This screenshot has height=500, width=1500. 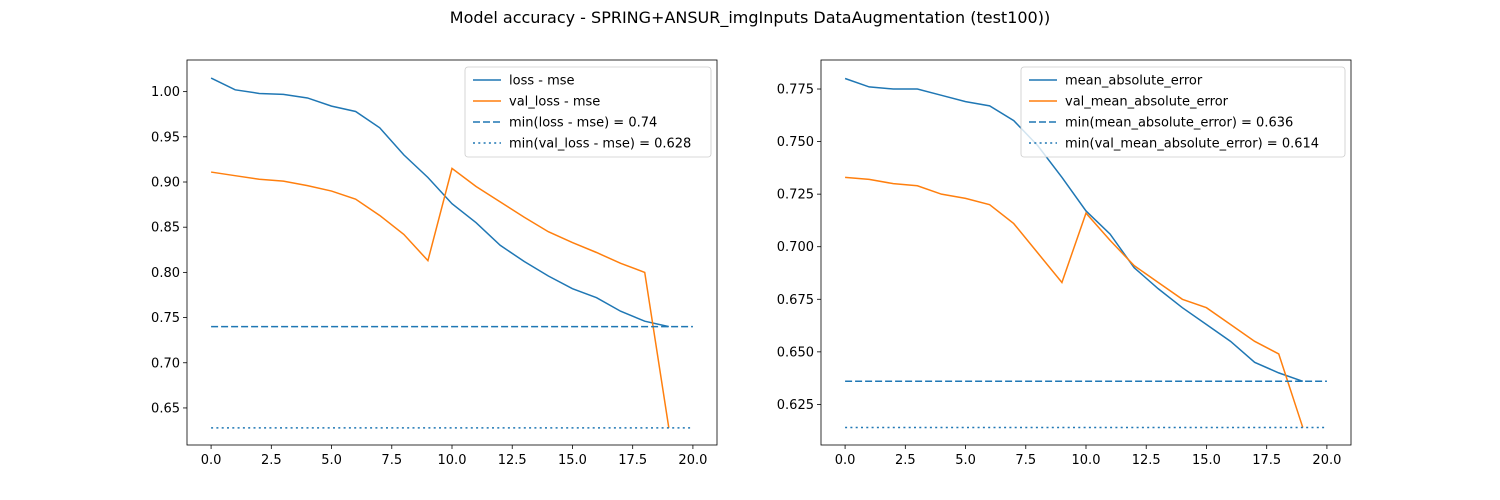 I want to click on y-tick-label: 0.65, so click(x=165, y=408).